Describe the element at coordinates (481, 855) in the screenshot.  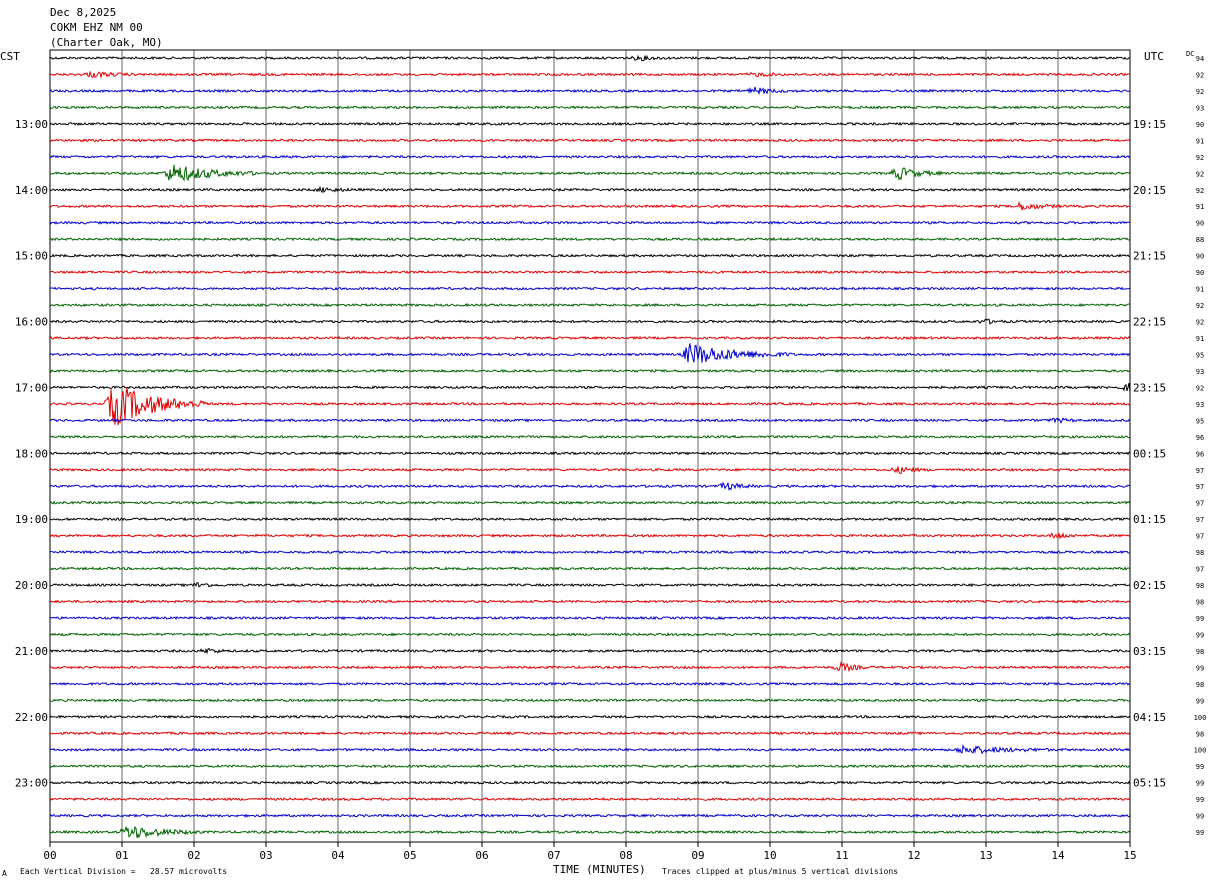
I see `x-tick-label: 06` at that location.